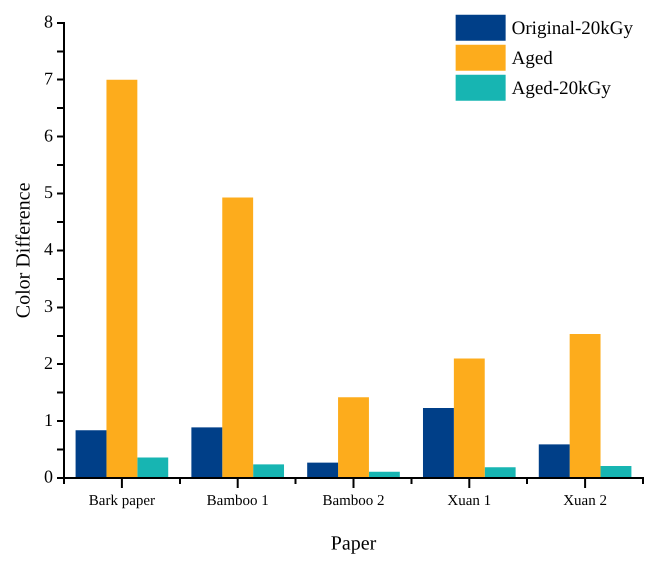  Describe the element at coordinates (48, 78) in the screenshot. I see `y-tick-label: 7` at that location.